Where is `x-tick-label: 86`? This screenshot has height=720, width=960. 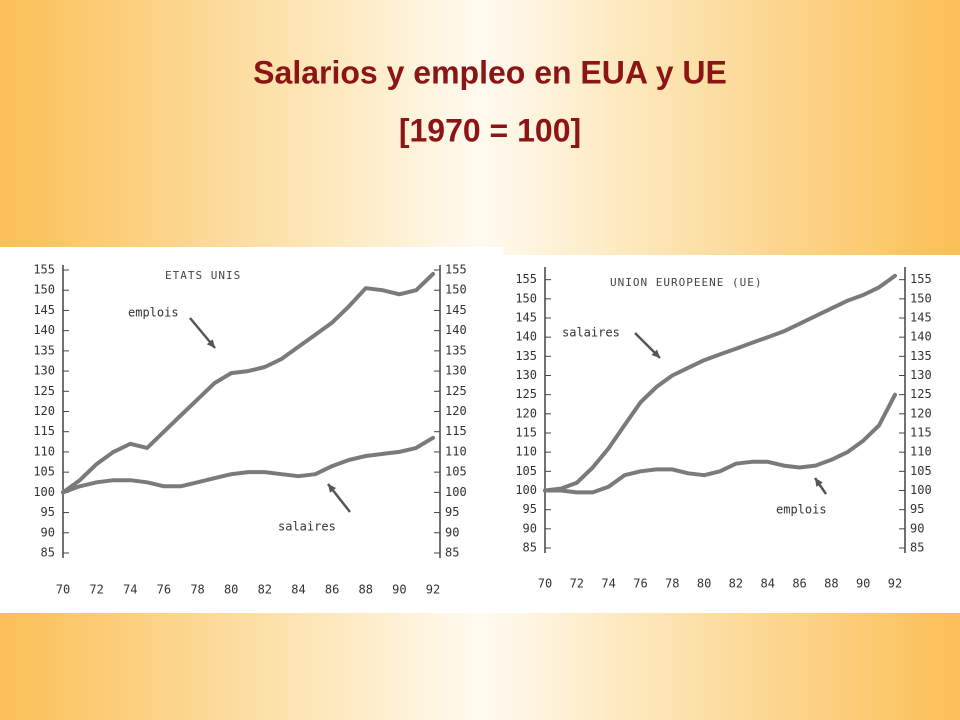
x-tick-label: 86 is located at coordinates (799, 584).